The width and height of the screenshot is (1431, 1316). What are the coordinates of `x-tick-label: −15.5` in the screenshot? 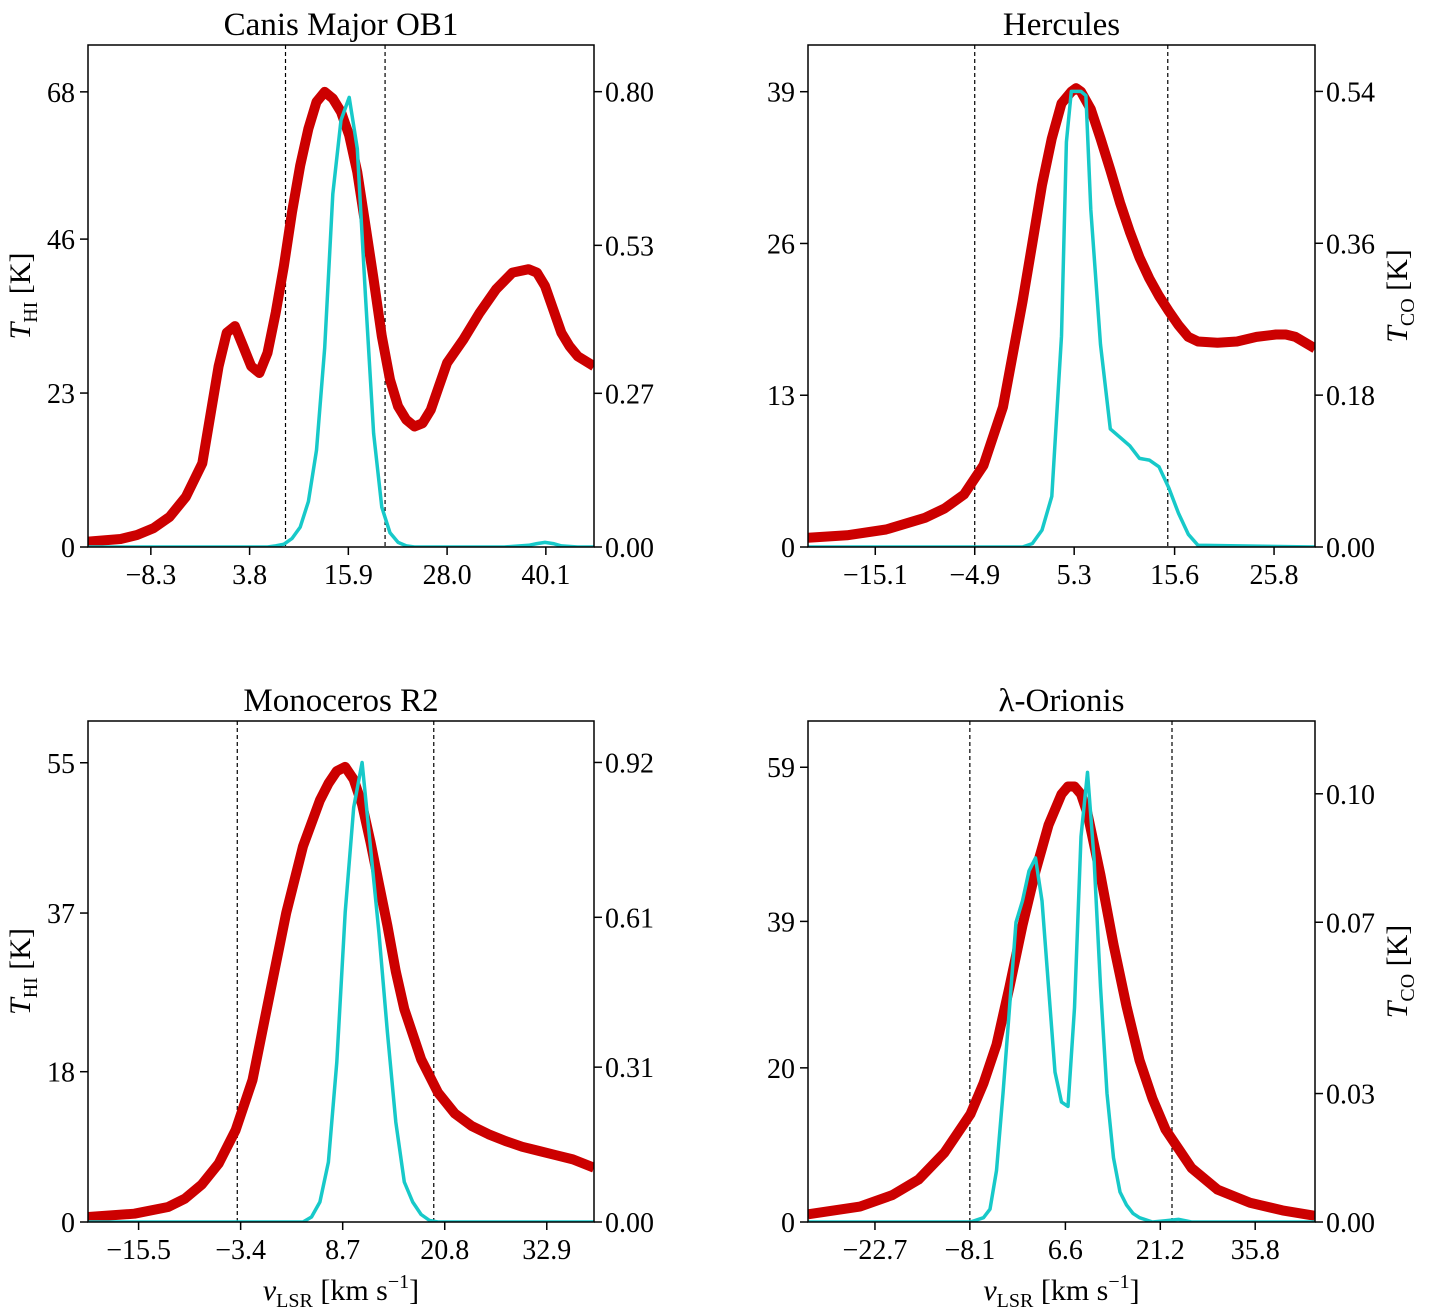 It's located at (138, 1250).